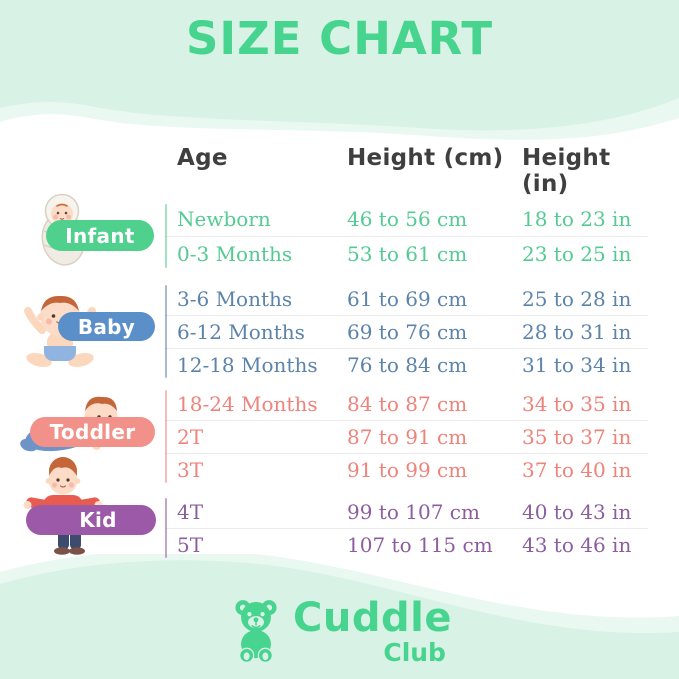 This screenshot has height=679, width=679. What do you see at coordinates (247, 365) in the screenshot?
I see `age-cell: 12-18 Months` at bounding box center [247, 365].